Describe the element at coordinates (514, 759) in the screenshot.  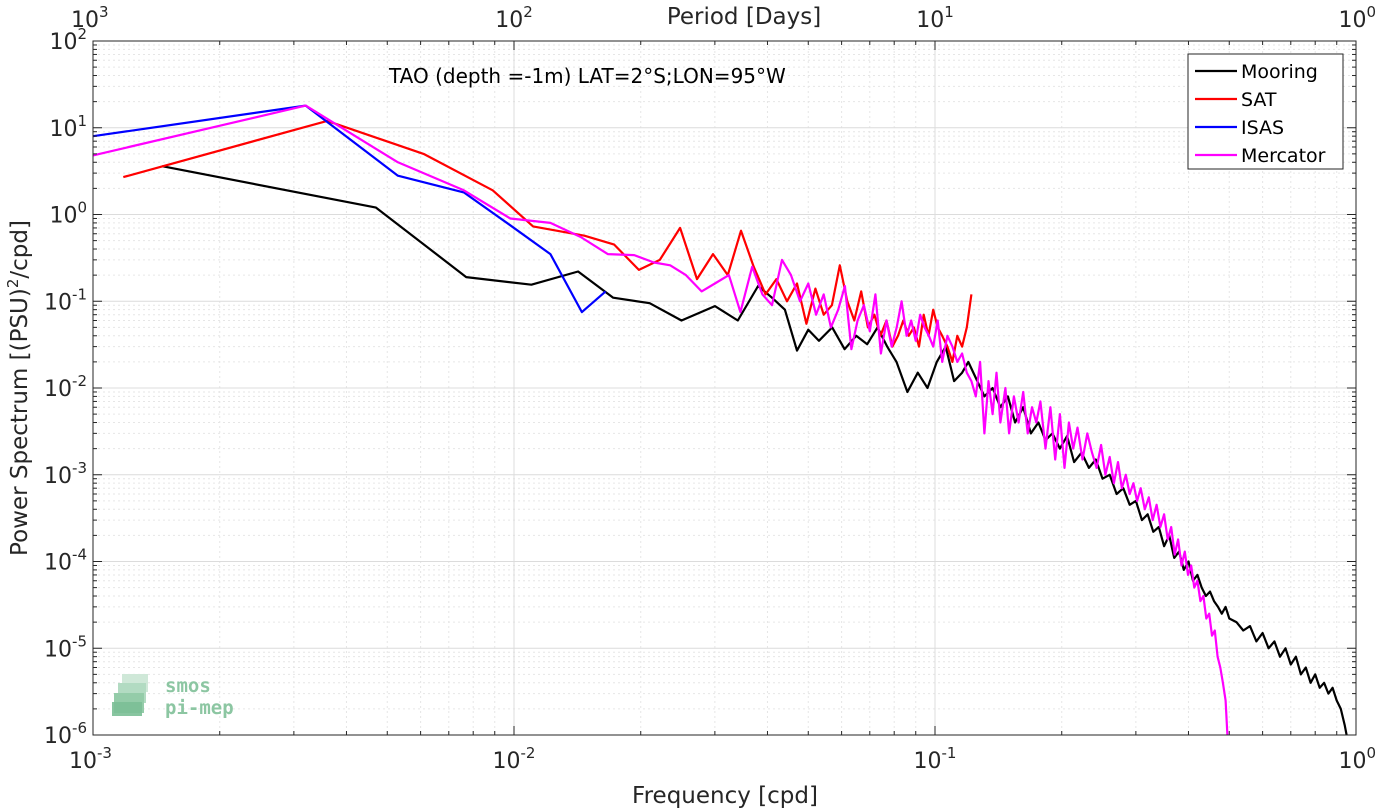
I see `x-tick-label: 10⁻²` at that location.